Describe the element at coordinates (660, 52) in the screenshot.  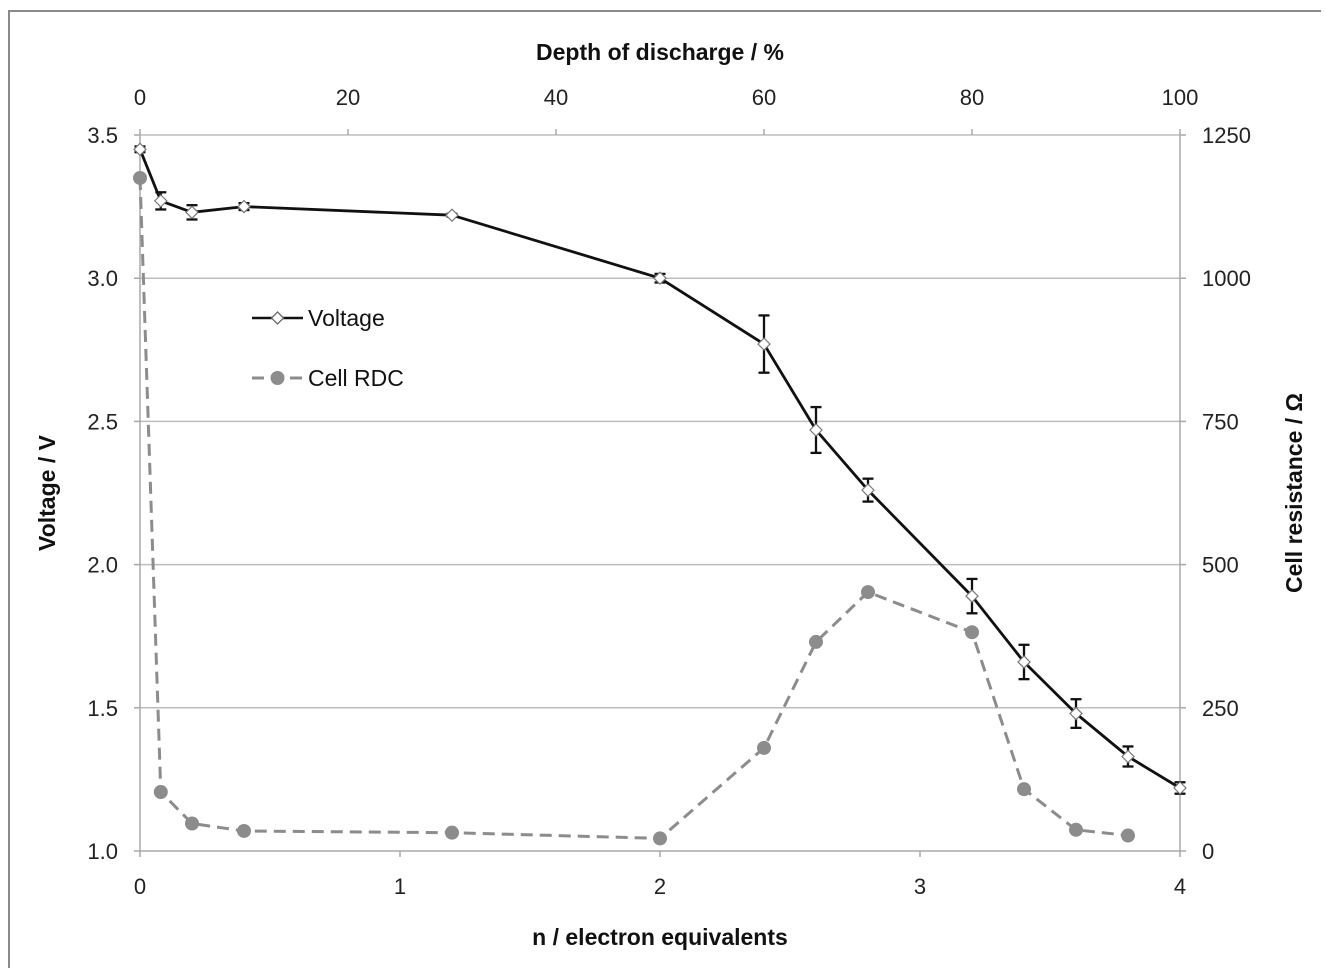
I see `top-axis-title: Depth of discharge / %` at that location.